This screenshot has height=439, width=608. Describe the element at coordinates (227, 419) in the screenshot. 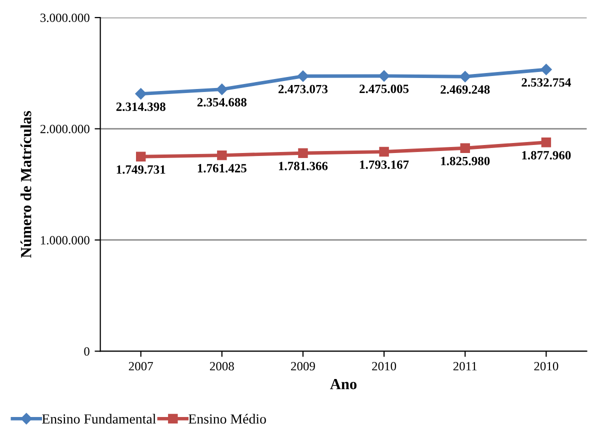

I see `legend-label: Ensino Médio` at that location.